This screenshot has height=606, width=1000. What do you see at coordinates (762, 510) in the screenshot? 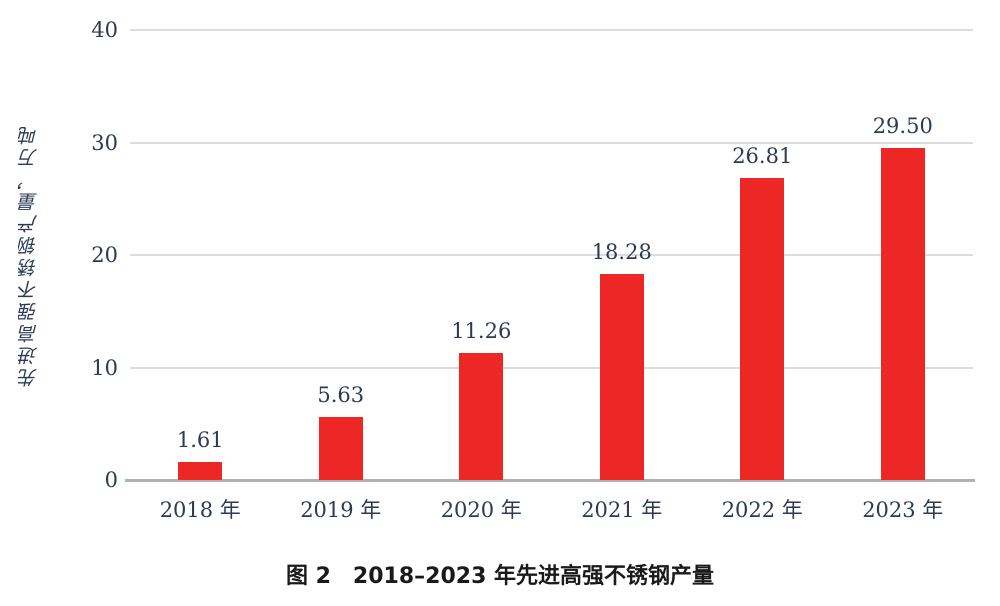
I see `x-tick-label-2022年: 2022 年` at bounding box center [762, 510].